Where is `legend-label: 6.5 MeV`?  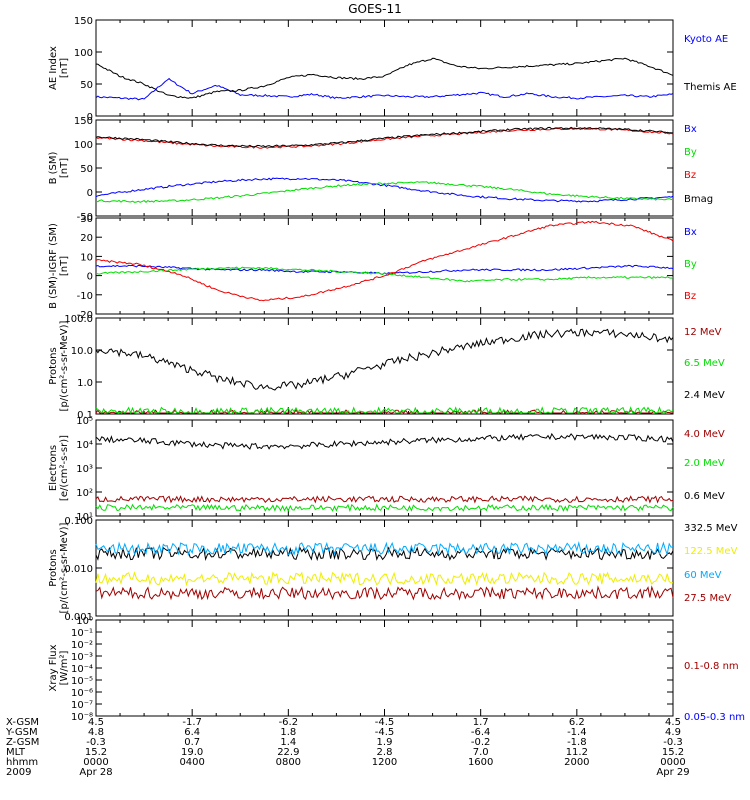 legend-label: 6.5 MeV is located at coordinates (704, 363).